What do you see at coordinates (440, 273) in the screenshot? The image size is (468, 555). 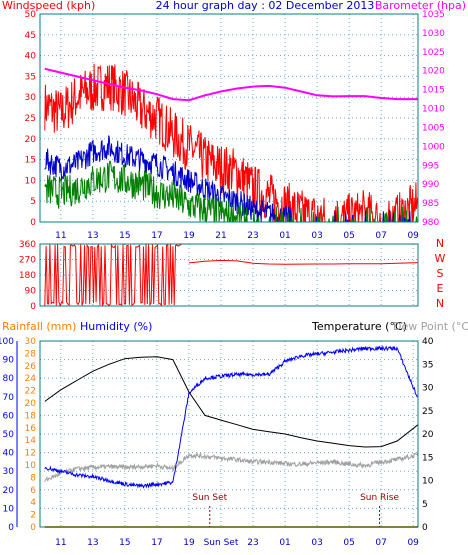 I see `compass-label: S` at bounding box center [440, 273].